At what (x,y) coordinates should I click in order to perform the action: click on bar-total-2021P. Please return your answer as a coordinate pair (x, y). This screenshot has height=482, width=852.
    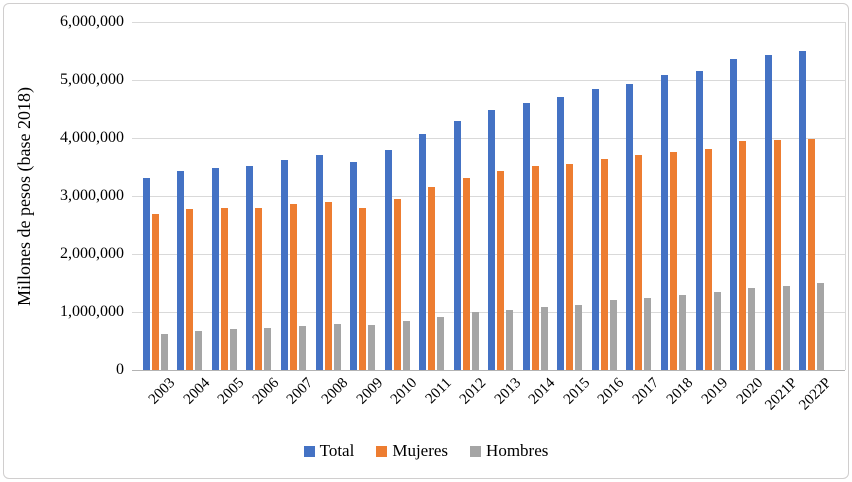
    Looking at the image, I should click on (768, 212).